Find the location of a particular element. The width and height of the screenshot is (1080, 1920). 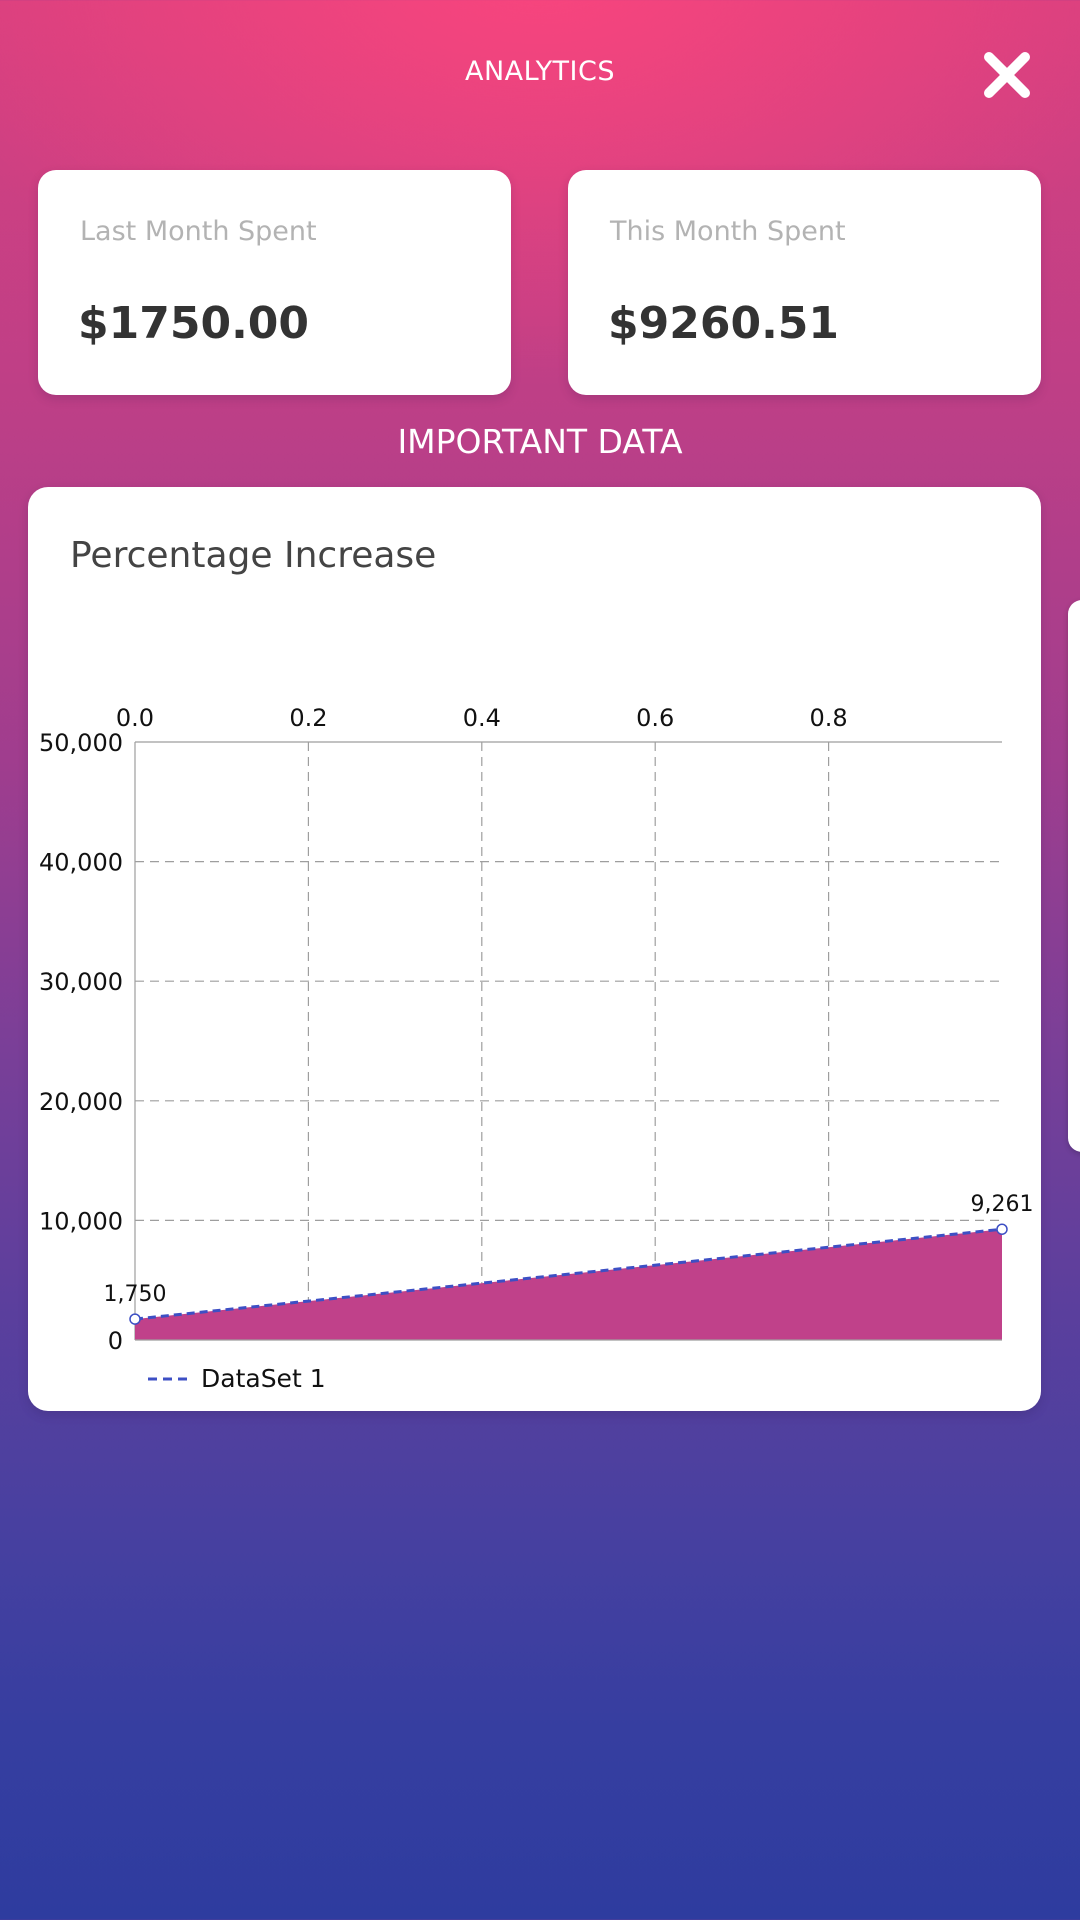

data-label: 1,750 is located at coordinates (135, 1294).